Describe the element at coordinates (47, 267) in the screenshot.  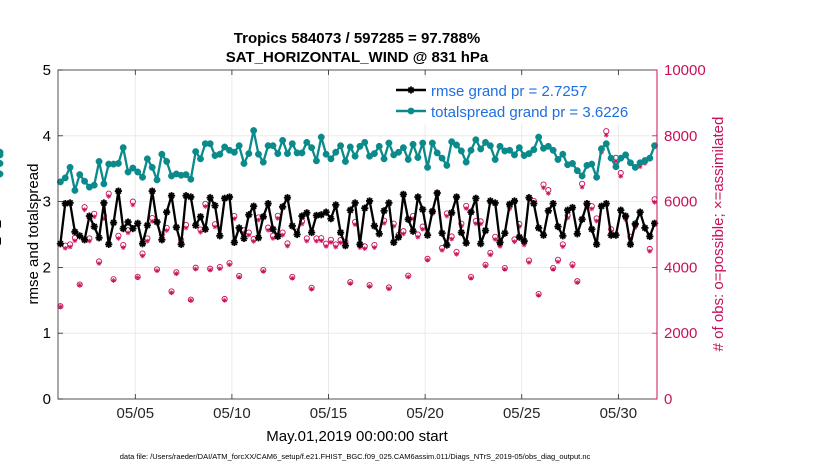
I see `y-left-tick-label: 2` at that location.